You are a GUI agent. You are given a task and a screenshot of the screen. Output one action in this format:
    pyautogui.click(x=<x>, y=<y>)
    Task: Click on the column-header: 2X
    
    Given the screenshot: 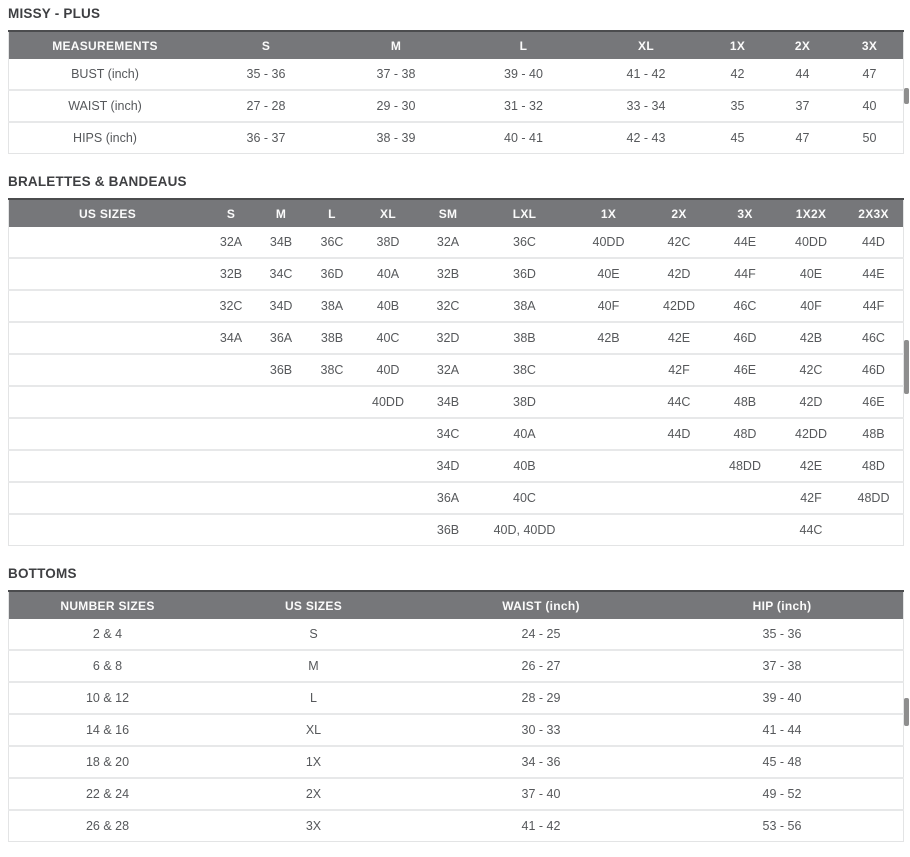 What is the action you would take?
    pyautogui.click(x=679, y=212)
    